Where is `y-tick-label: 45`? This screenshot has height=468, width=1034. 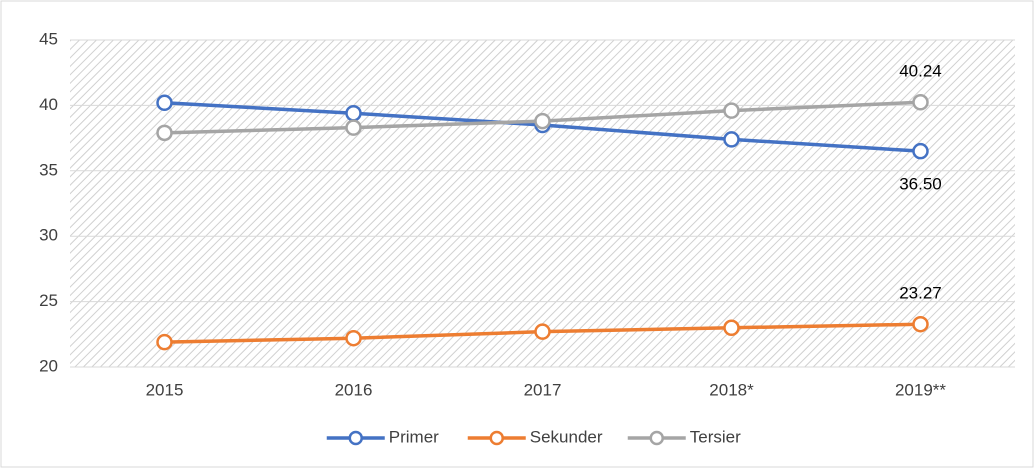
y-tick-label: 45 is located at coordinates (48, 38).